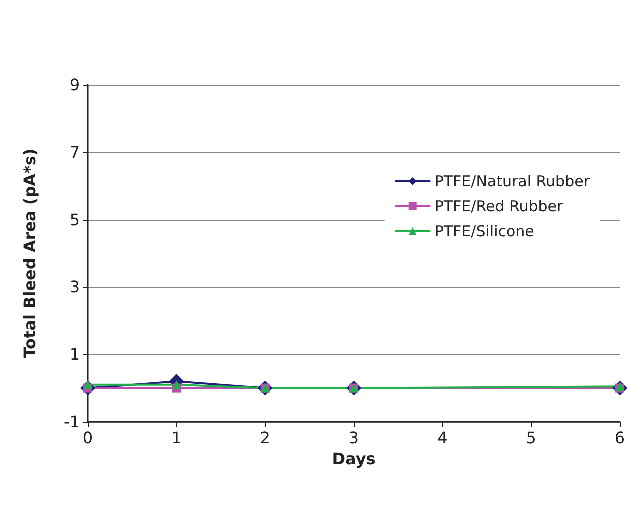  Describe the element at coordinates (265, 438) in the screenshot. I see `x-tick-label: 2` at that location.